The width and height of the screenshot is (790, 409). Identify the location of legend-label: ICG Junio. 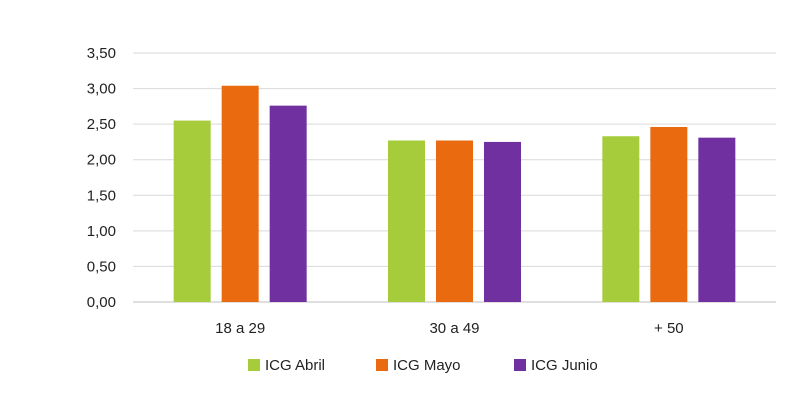
(564, 365).